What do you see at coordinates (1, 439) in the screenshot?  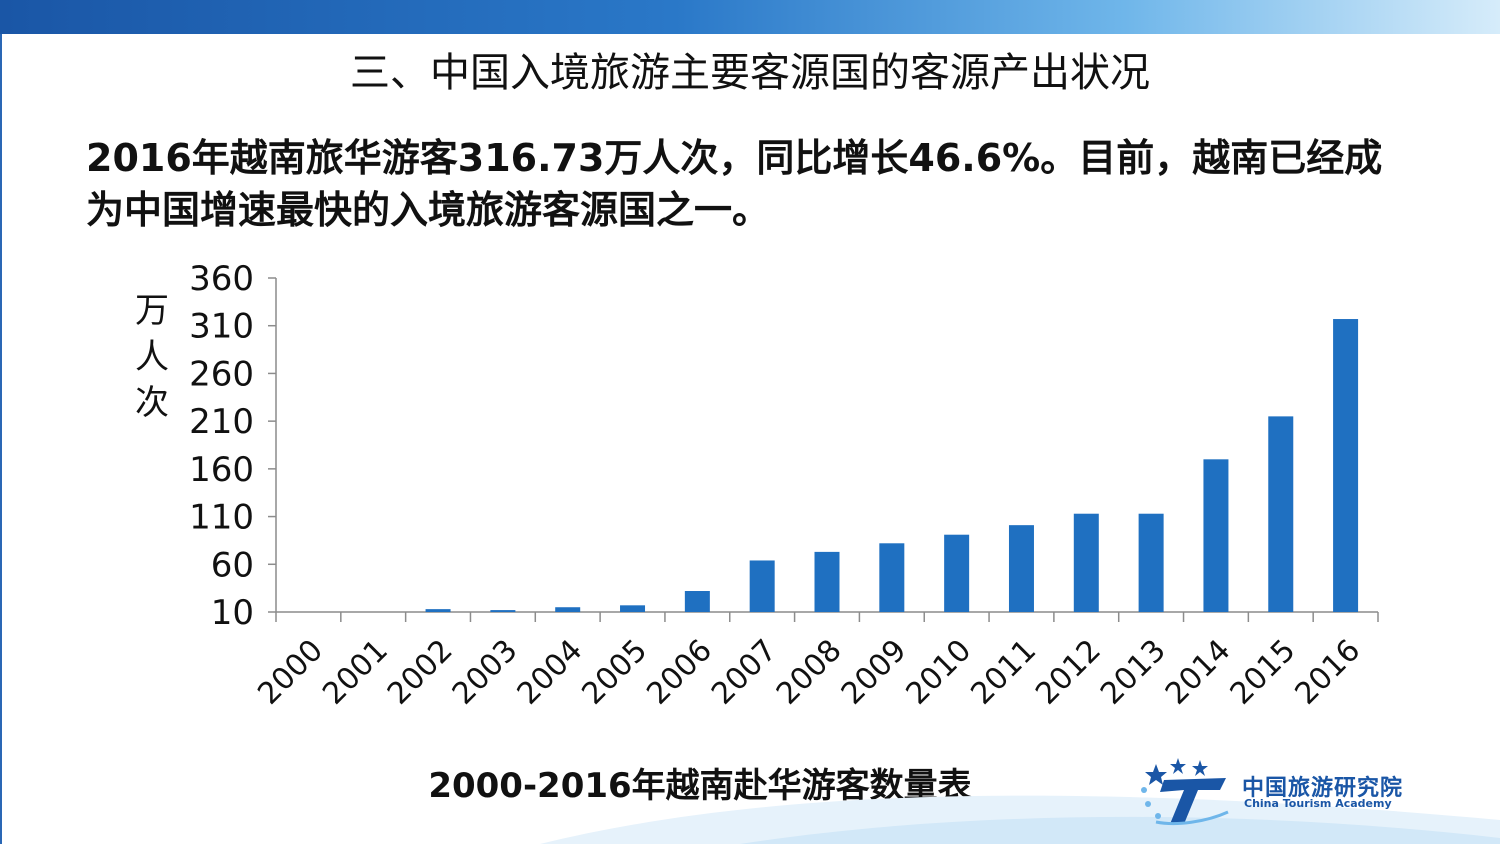 I see `left-border` at bounding box center [1, 439].